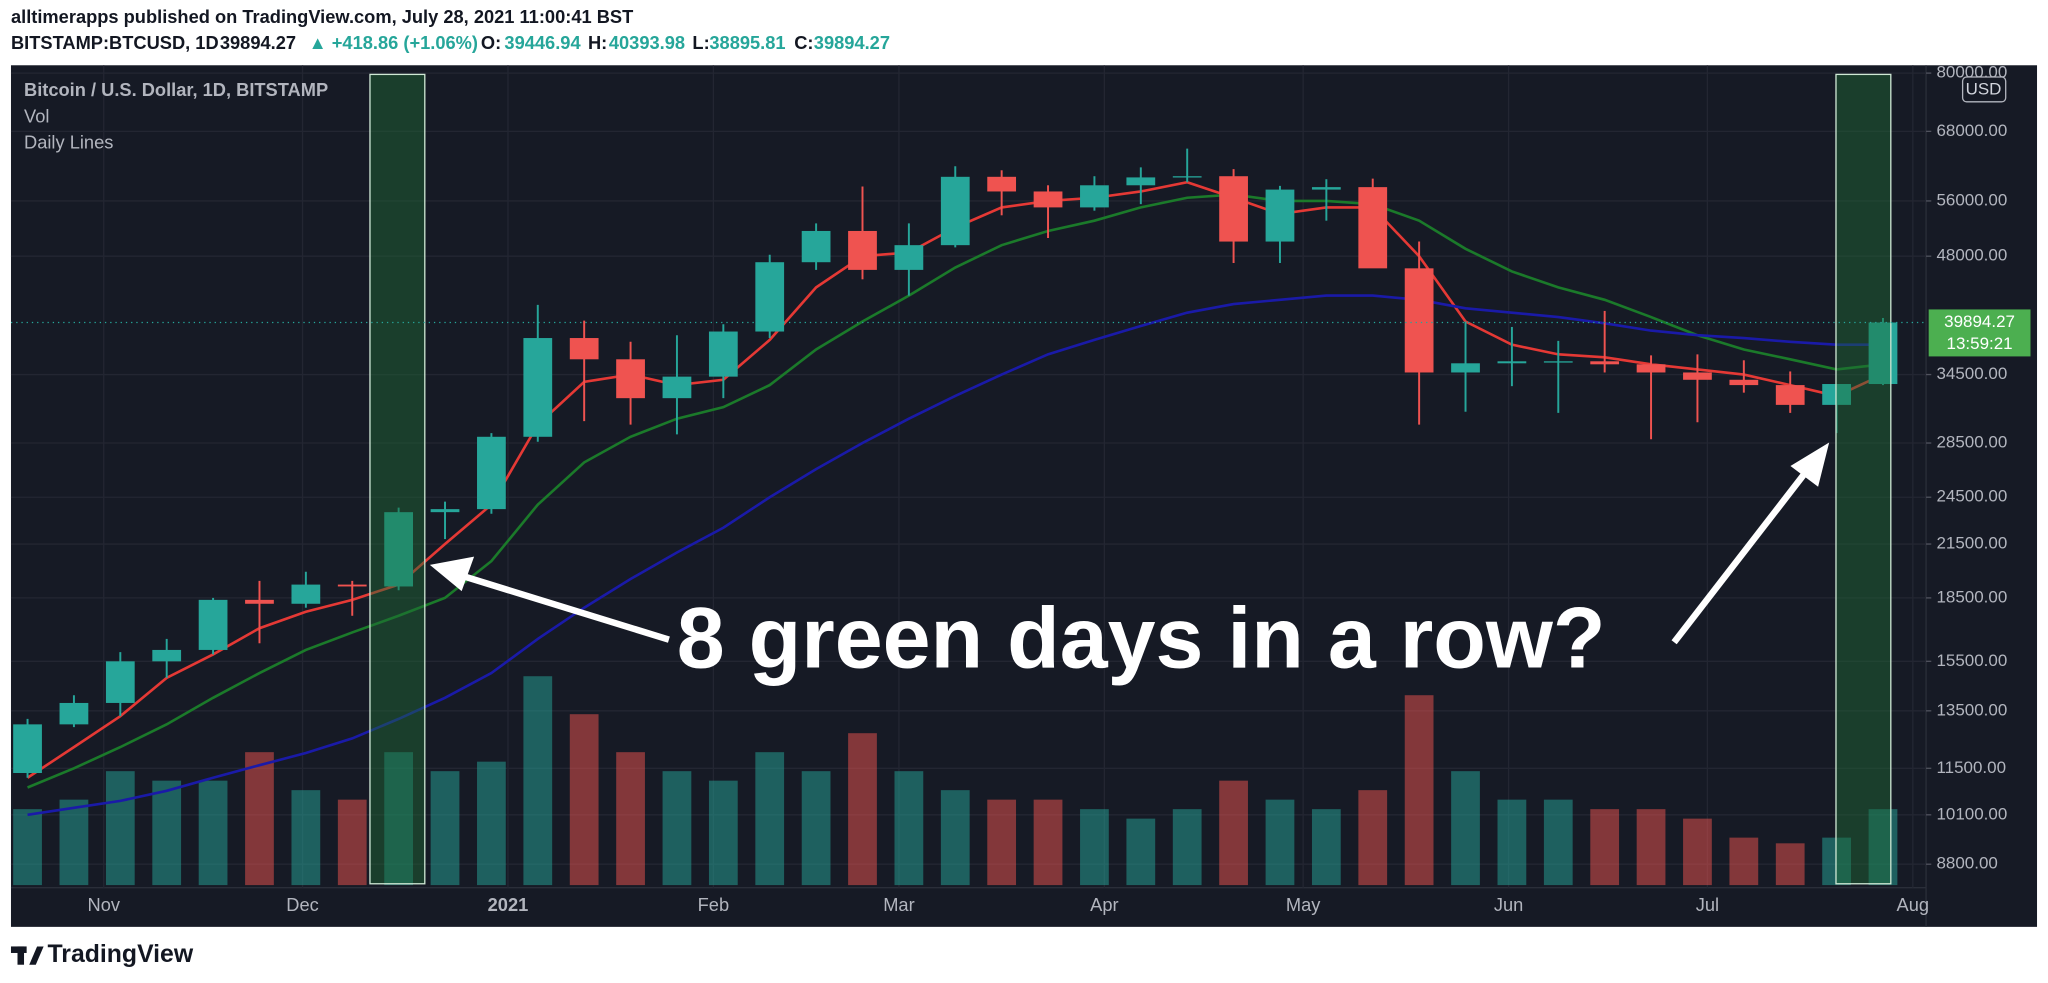  What do you see at coordinates (393, 42) in the screenshot?
I see `change: ▲ +418.86 (+1.06%)` at bounding box center [393, 42].